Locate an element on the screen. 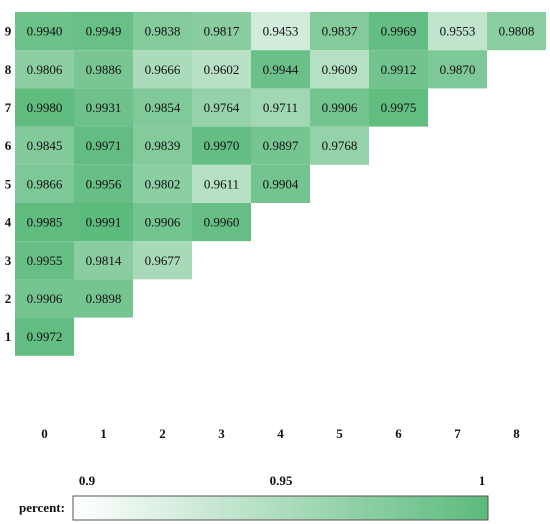 The width and height of the screenshot is (550, 524). cell-value-label-5-2: 0.9802 is located at coordinates (163, 183).